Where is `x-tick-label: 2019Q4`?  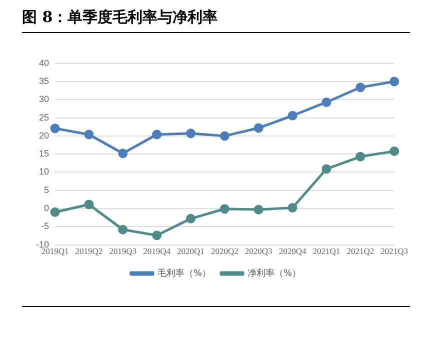
x-tick-label: 2019Q4 is located at coordinates (157, 251).